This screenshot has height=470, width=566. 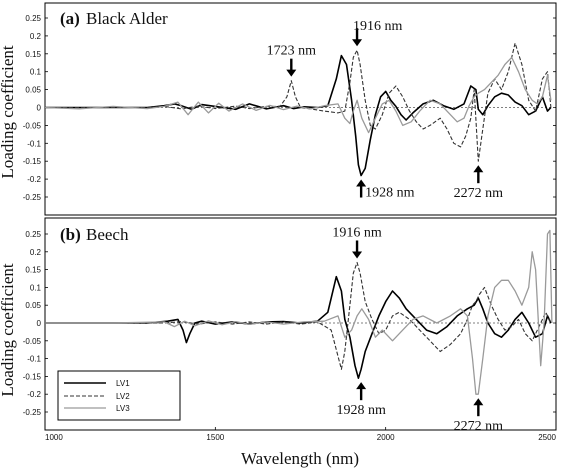 What do you see at coordinates (300, 458) in the screenshot?
I see `x-axis-label: Wavelength (nm)` at bounding box center [300, 458].